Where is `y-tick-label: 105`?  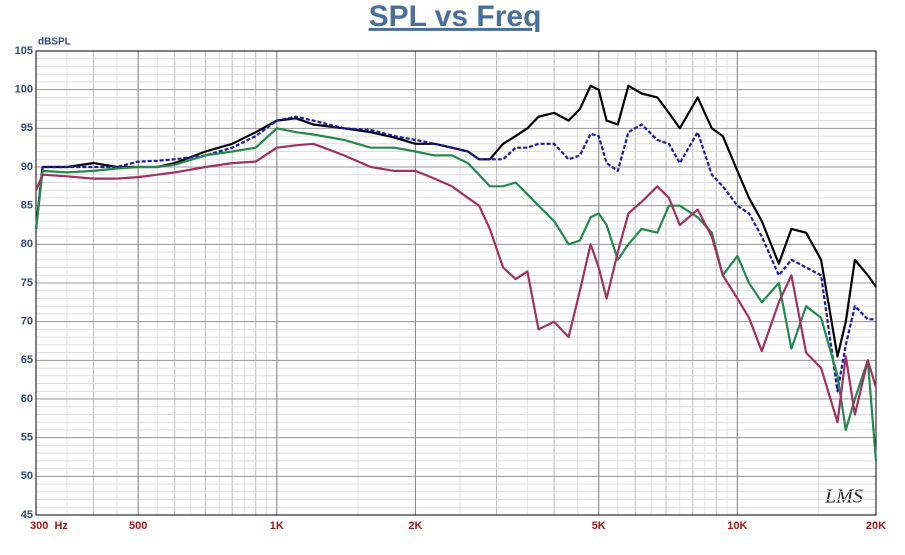 y-tick-label: 105 is located at coordinates (24, 51).